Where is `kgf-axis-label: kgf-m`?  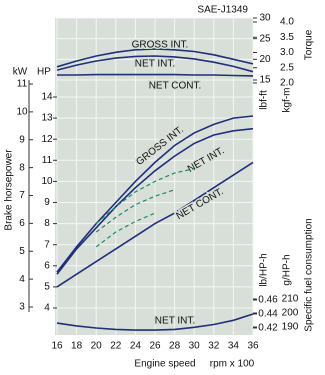
kgf-axis-label: kgf-m is located at coordinates (287, 100).